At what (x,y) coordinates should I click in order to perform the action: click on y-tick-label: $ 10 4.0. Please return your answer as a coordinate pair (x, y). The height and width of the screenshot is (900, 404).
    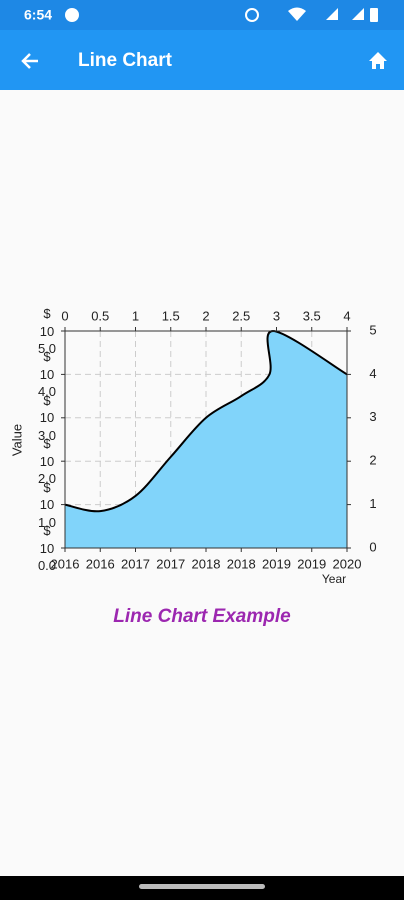
    Looking at the image, I should click on (47, 374).